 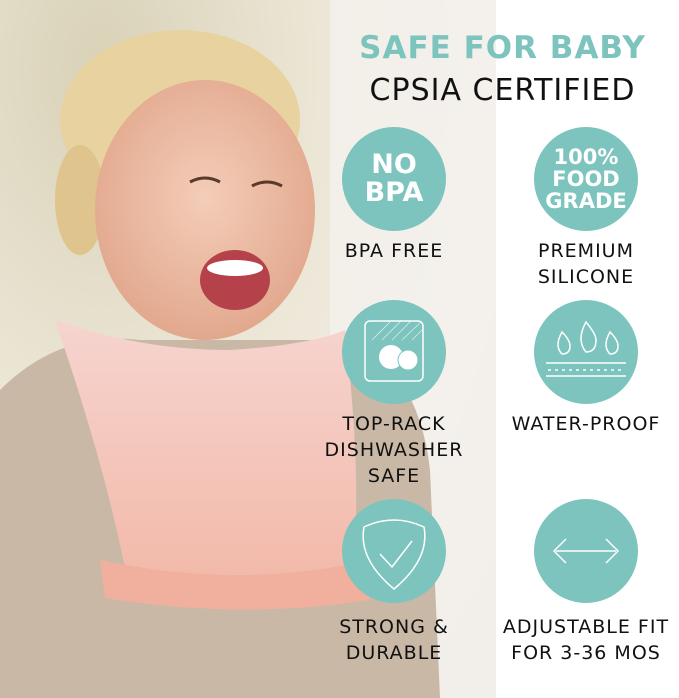 I want to click on feature-label-adjustable-fit: ADJUSTABLE FIT FOR 3-36 MOS, so click(x=582, y=640).